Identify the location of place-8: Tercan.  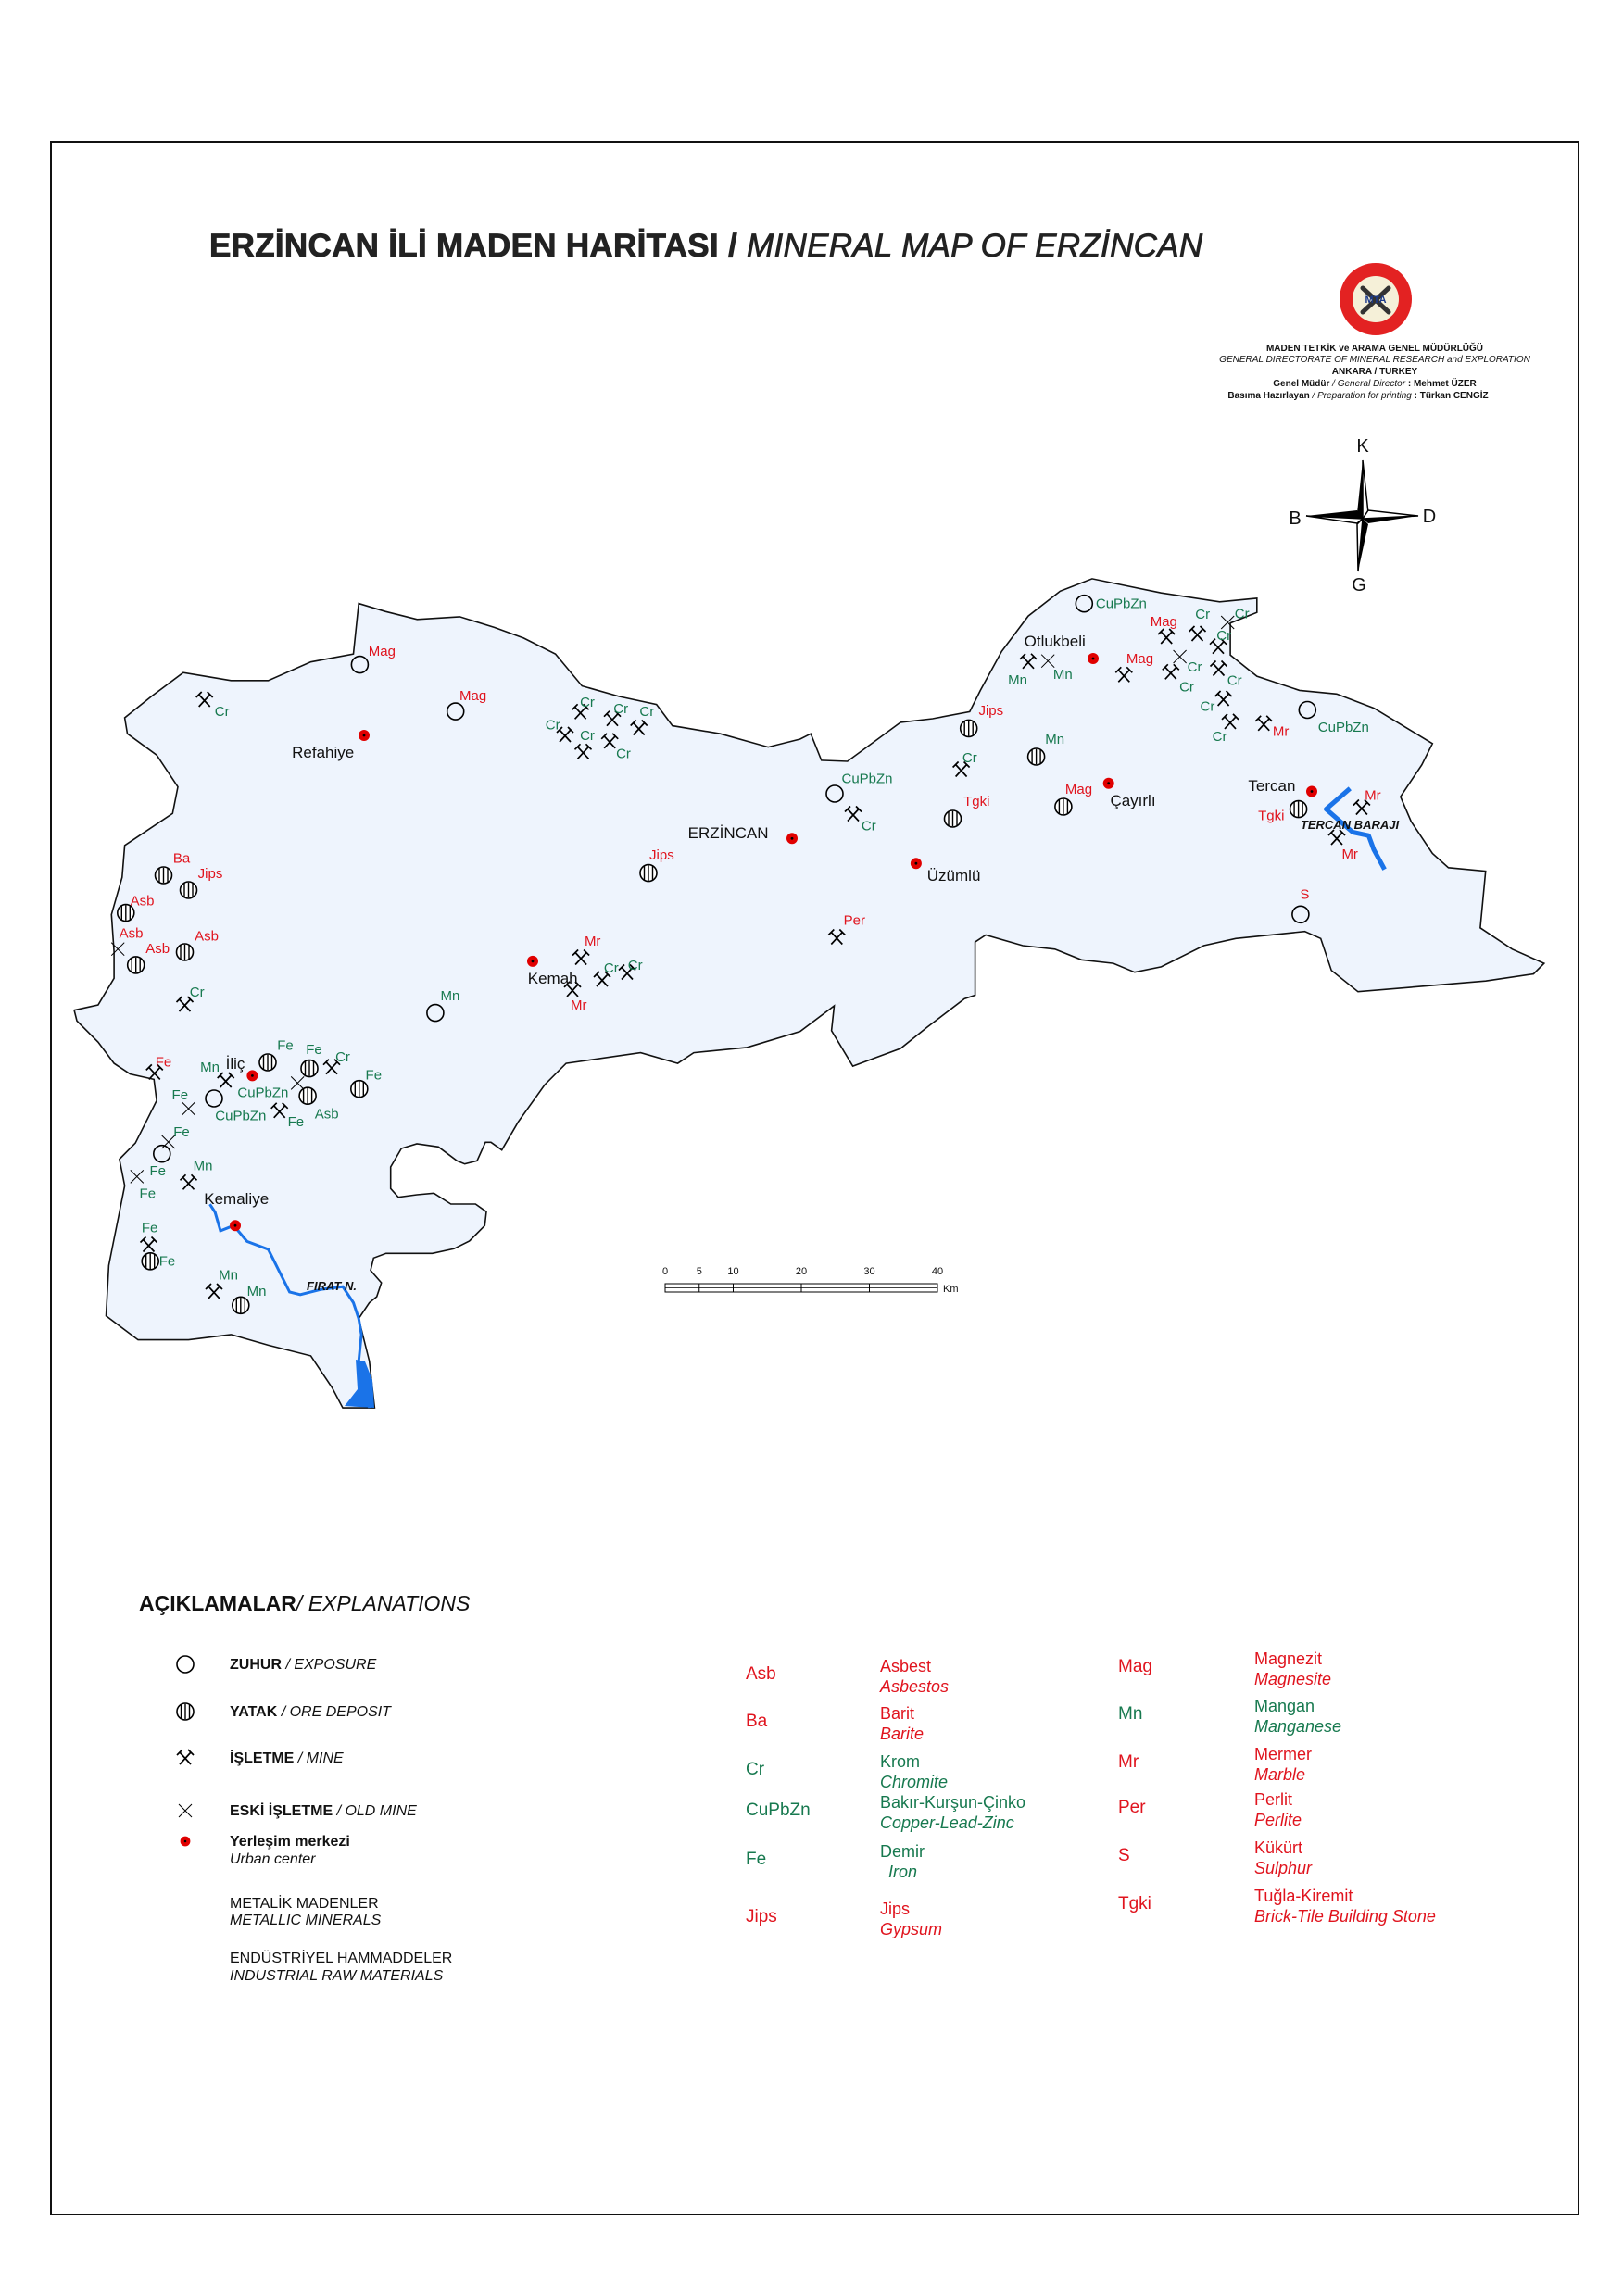
(1282, 787).